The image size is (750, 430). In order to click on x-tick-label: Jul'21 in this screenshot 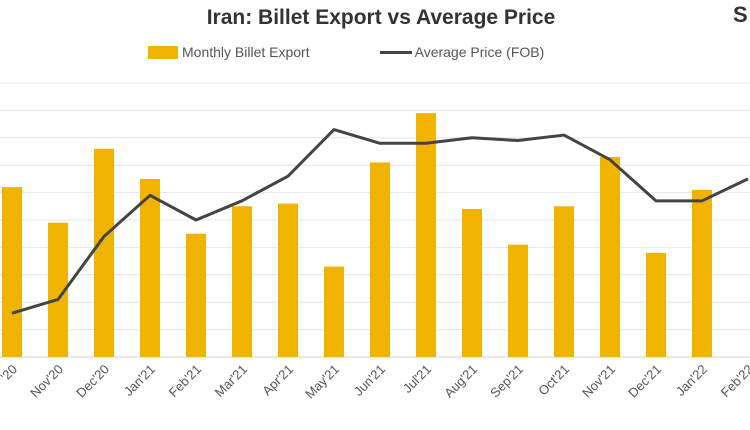, I will do `click(417, 379)`.